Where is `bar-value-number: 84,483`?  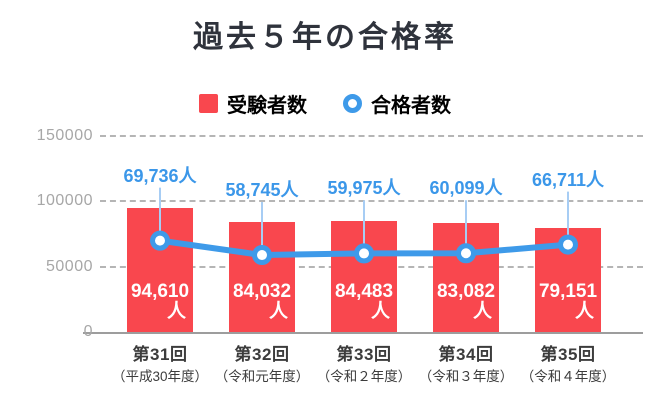
bar-value-number: 84,483 is located at coordinates (364, 291).